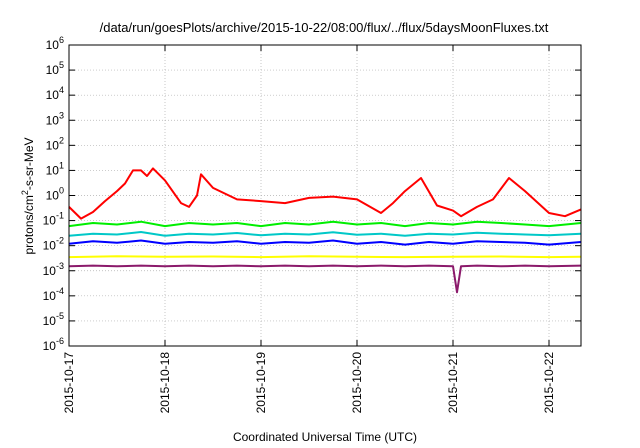 The height and width of the screenshot is (448, 640). What do you see at coordinates (60, 241) in the screenshot?
I see `y-tick-exponent: -2` at bounding box center [60, 241].